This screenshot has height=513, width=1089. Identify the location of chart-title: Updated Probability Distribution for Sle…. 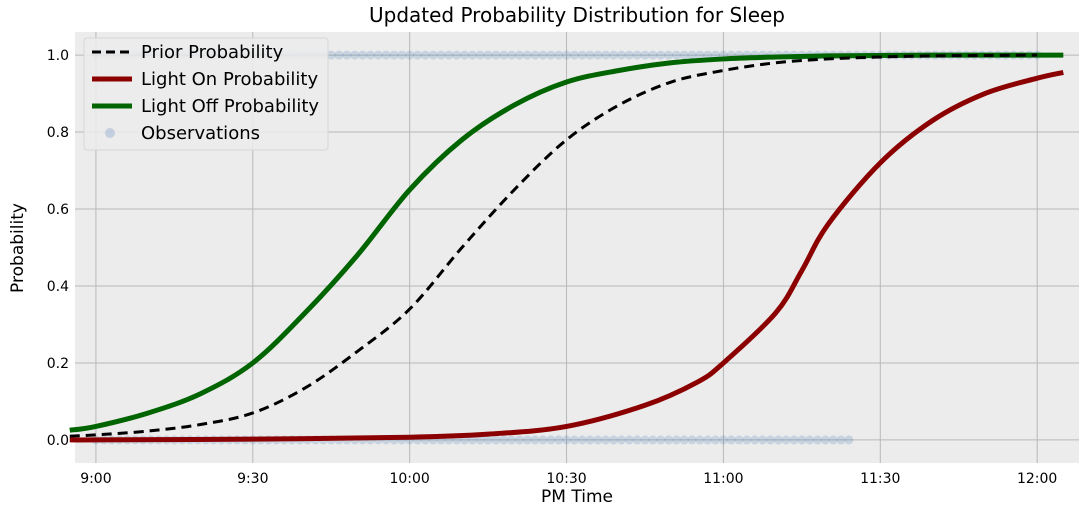
(577, 15).